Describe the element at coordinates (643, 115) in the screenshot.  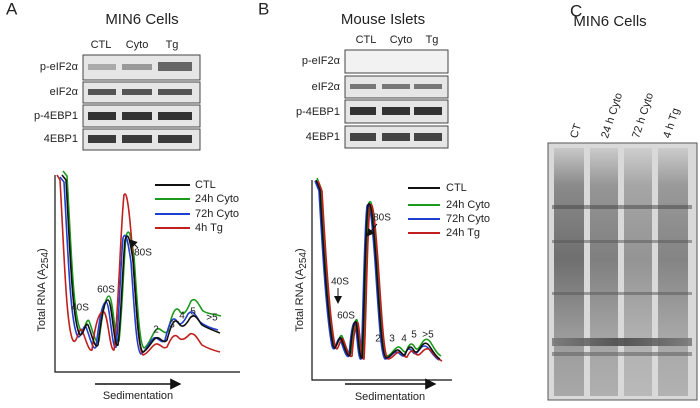
I see `lane-label: 72 h Cyto` at that location.